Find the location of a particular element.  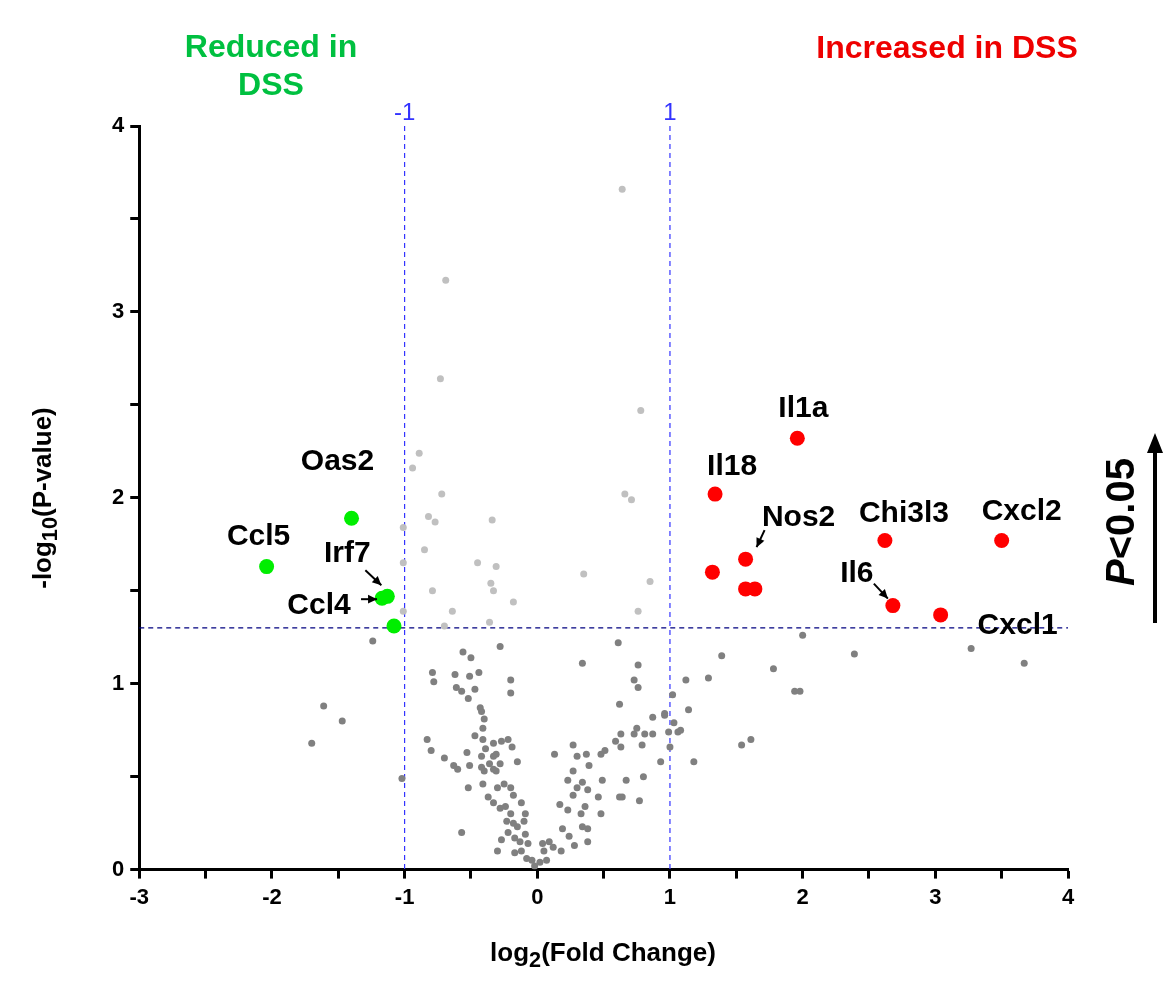

text: P<0.05 is located at coordinates (1120, 522).